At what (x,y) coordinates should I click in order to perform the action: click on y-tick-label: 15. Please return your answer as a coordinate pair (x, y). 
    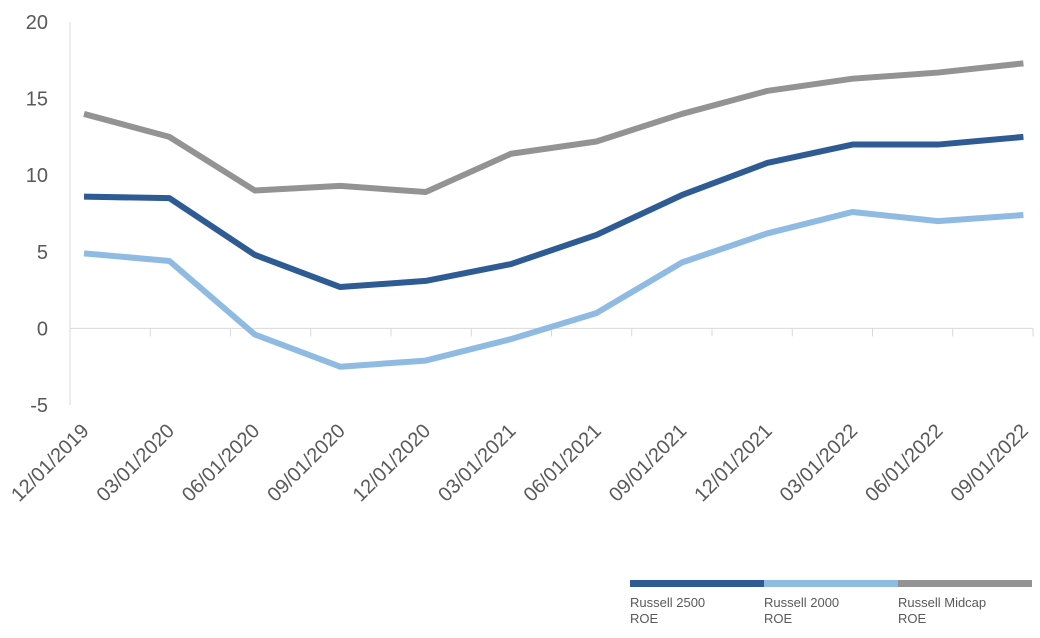
    Looking at the image, I should click on (37, 100).